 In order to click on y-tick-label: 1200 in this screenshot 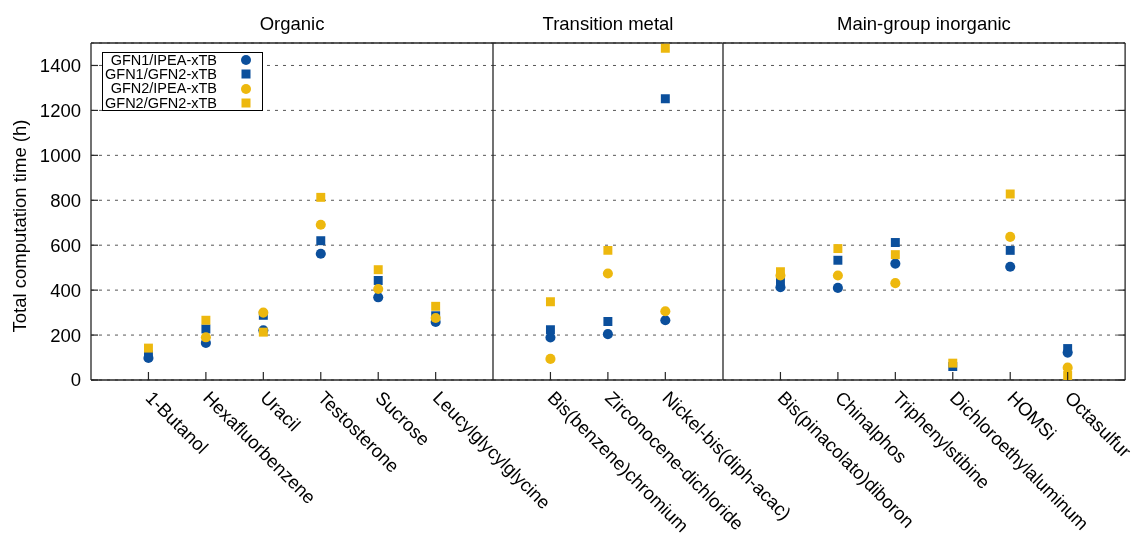, I will do `click(60, 110)`.